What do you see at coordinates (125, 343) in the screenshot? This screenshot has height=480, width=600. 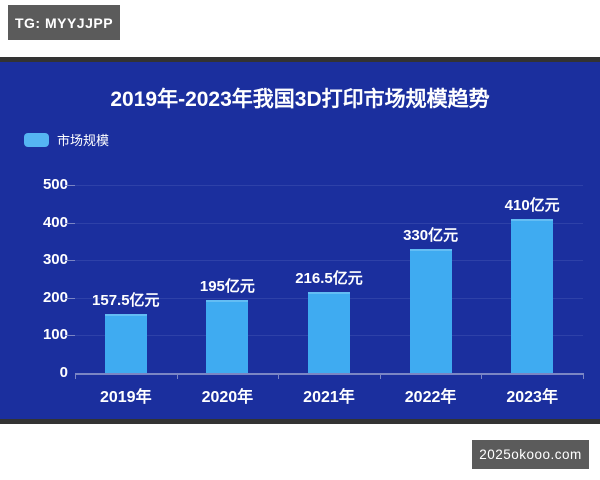 I see `bar-2019` at bounding box center [125, 343].